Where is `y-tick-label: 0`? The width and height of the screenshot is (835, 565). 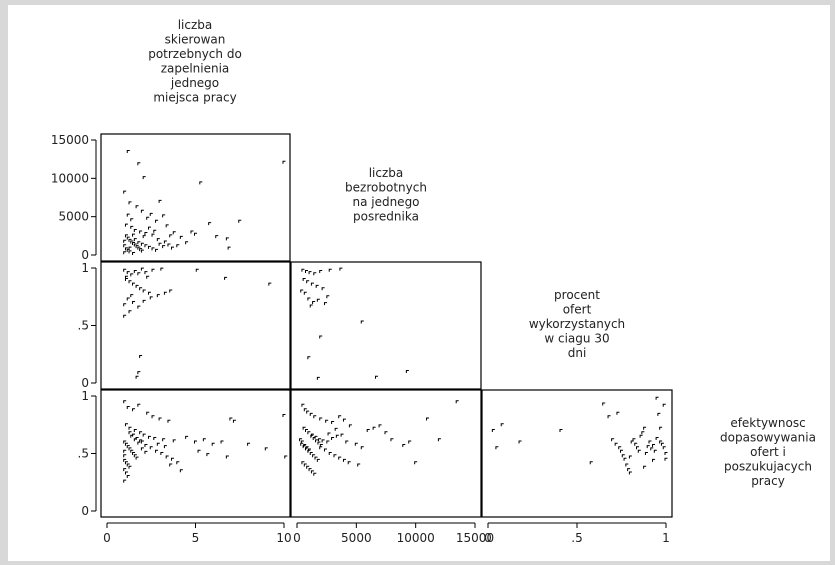
y-tick-label: 0 is located at coordinates (85, 383).